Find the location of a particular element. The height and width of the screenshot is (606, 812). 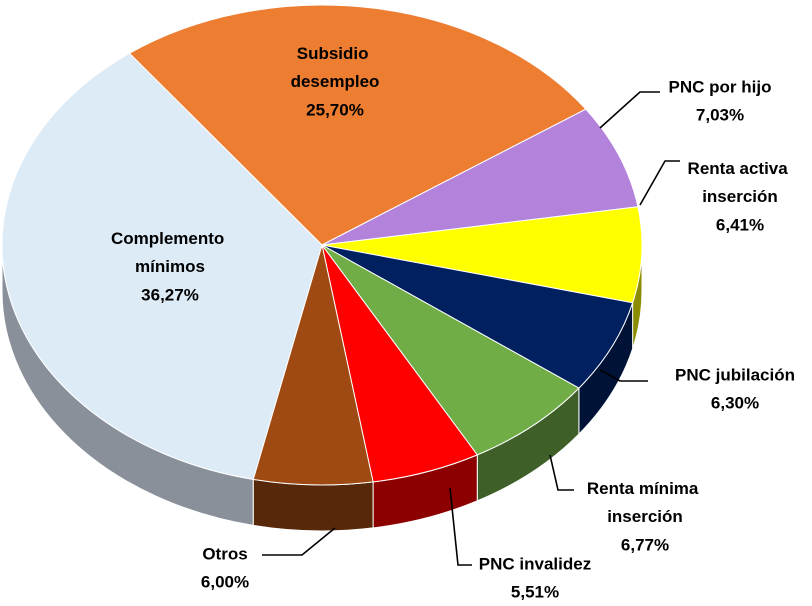

value-label: 5,51% is located at coordinates (535, 591).